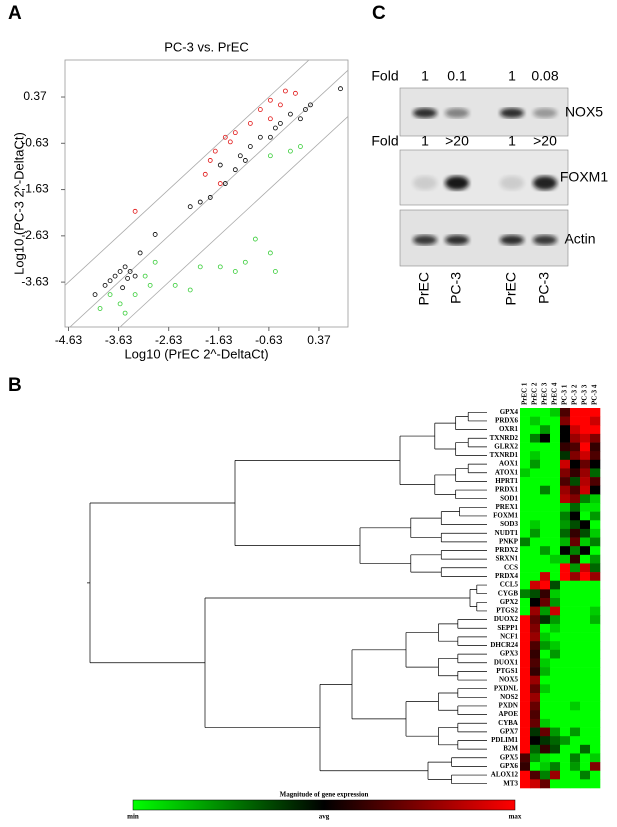 The height and width of the screenshot is (827, 617). Describe the element at coordinates (509, 654) in the screenshot. I see `row-label: GPX3` at that location.